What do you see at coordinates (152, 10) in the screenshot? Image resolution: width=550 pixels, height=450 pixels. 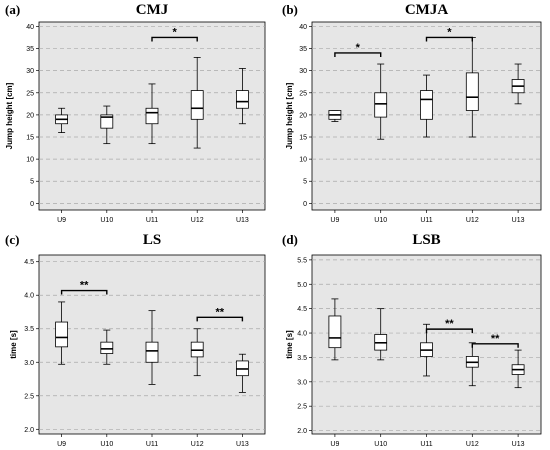 I see `panel-title: CMJ` at bounding box center [152, 10].